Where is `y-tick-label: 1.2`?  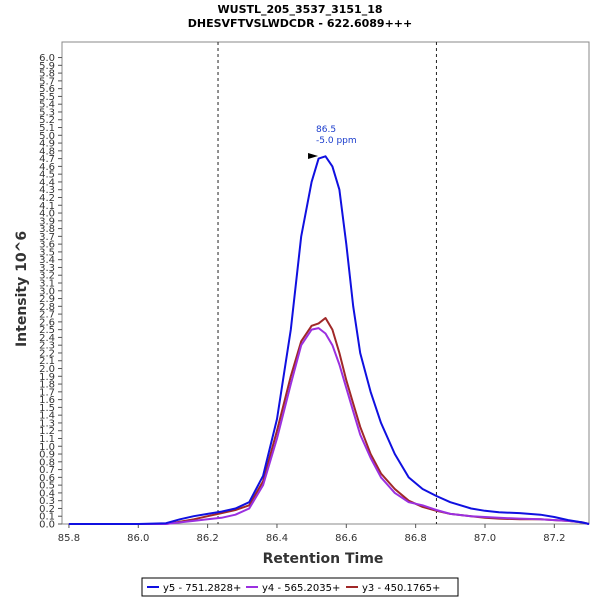
y-tick-label: 1.2 is located at coordinates (47, 431).